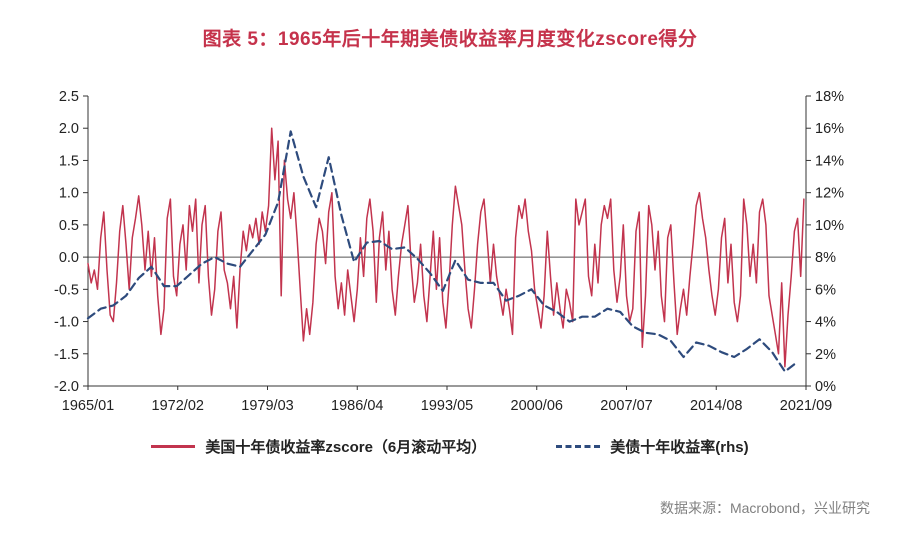  Describe the element at coordinates (173, 446) in the screenshot. I see `zscore-line-swatch` at that location.